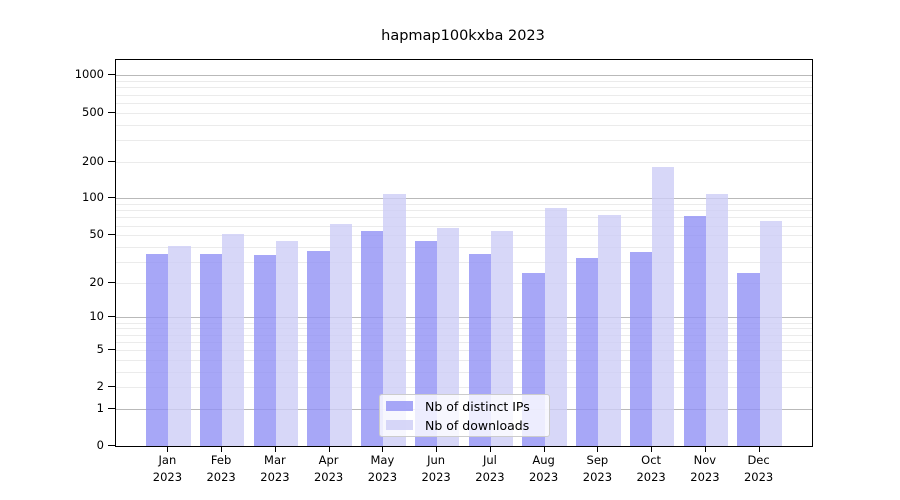  Describe the element at coordinates (399, 425) in the screenshot. I see `legend-swatch-downloads` at that location.